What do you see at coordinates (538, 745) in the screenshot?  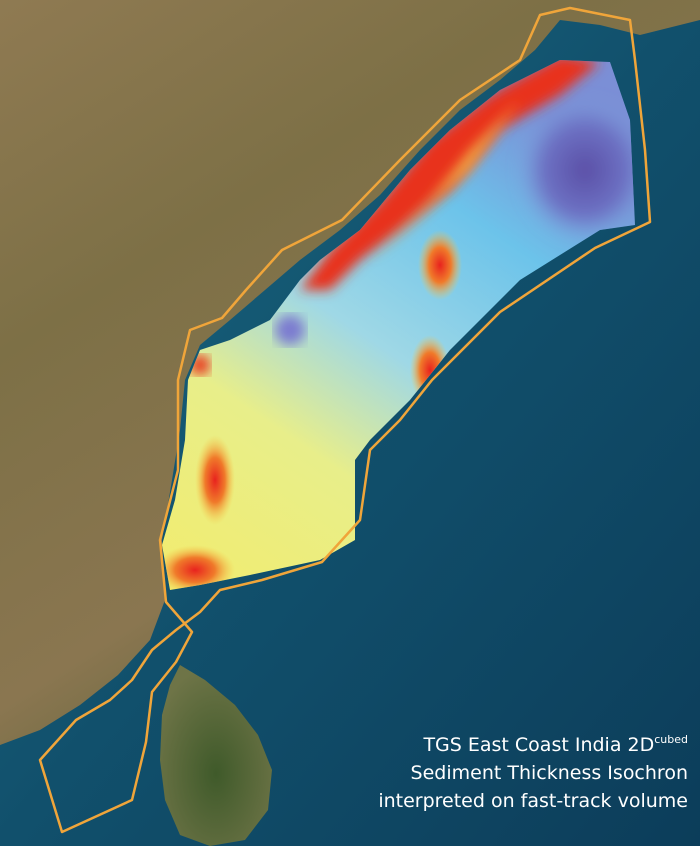 I see `caption-title: TGS East Coast India 2D` at bounding box center [538, 745].